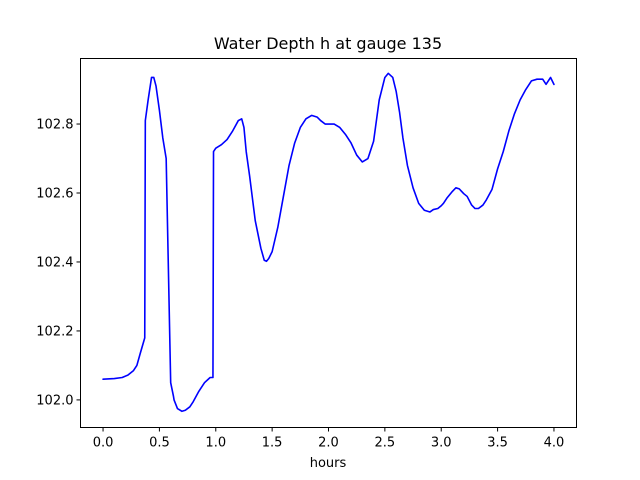  What do you see at coordinates (54, 331) in the screenshot?
I see `y-tick-label: 102.2` at bounding box center [54, 331].